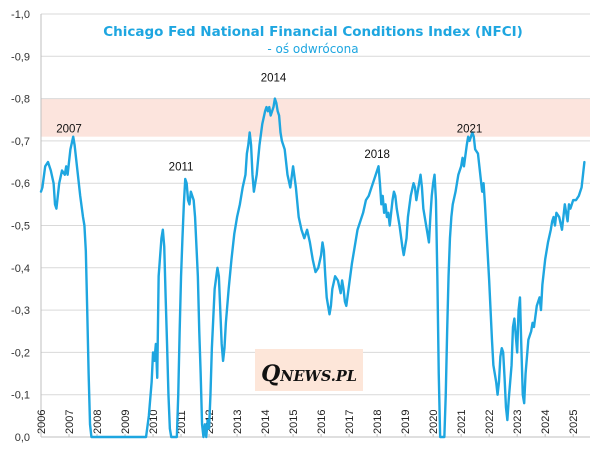 Image resolution: width=605 pixels, height=454 pixels. I want to click on highlight-band, so click(315, 117).